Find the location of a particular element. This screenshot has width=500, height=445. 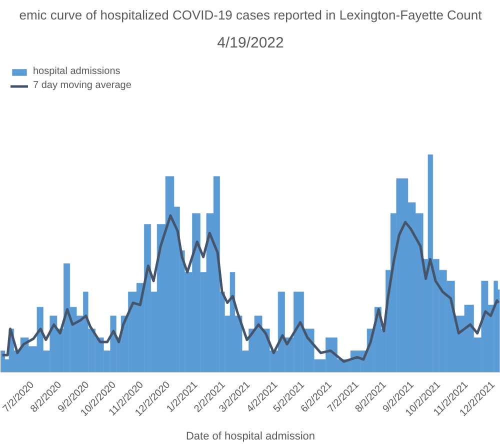

chart-subtitle: 4/19/2022 is located at coordinates (250, 43).